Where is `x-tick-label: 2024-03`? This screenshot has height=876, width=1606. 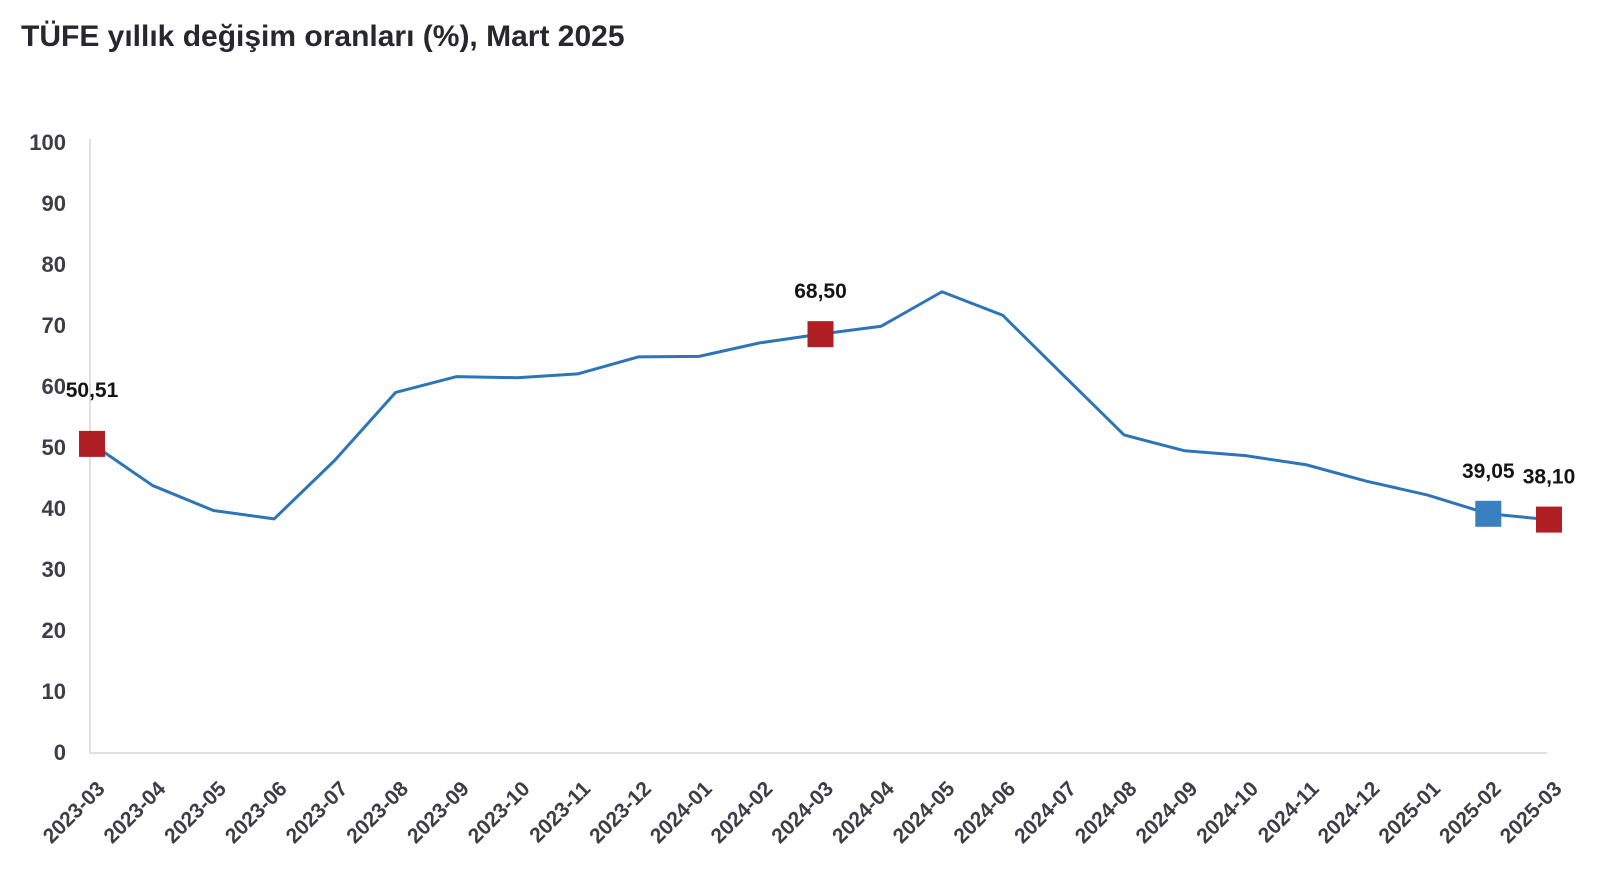 x-tick-label: 2024-03 is located at coordinates (802, 812).